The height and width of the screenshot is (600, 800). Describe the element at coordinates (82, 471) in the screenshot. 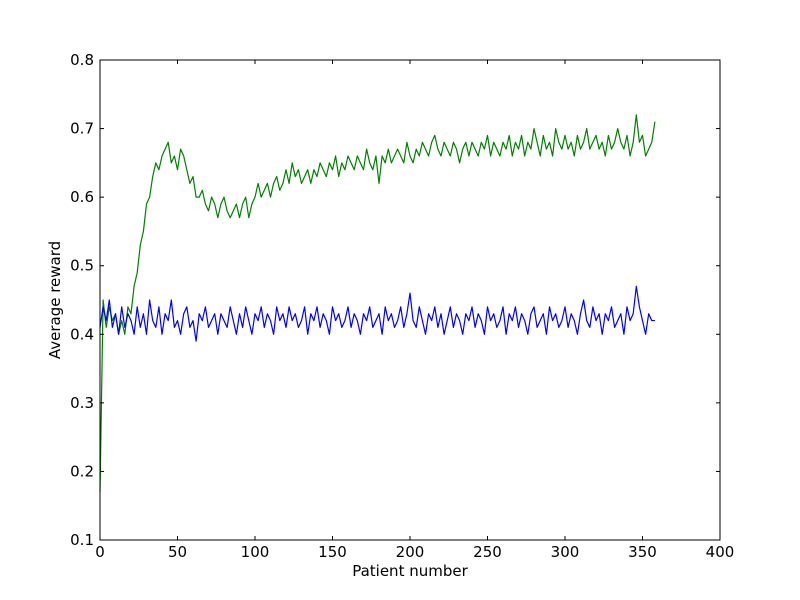

I see `y-tick-label: 0.2` at that location.